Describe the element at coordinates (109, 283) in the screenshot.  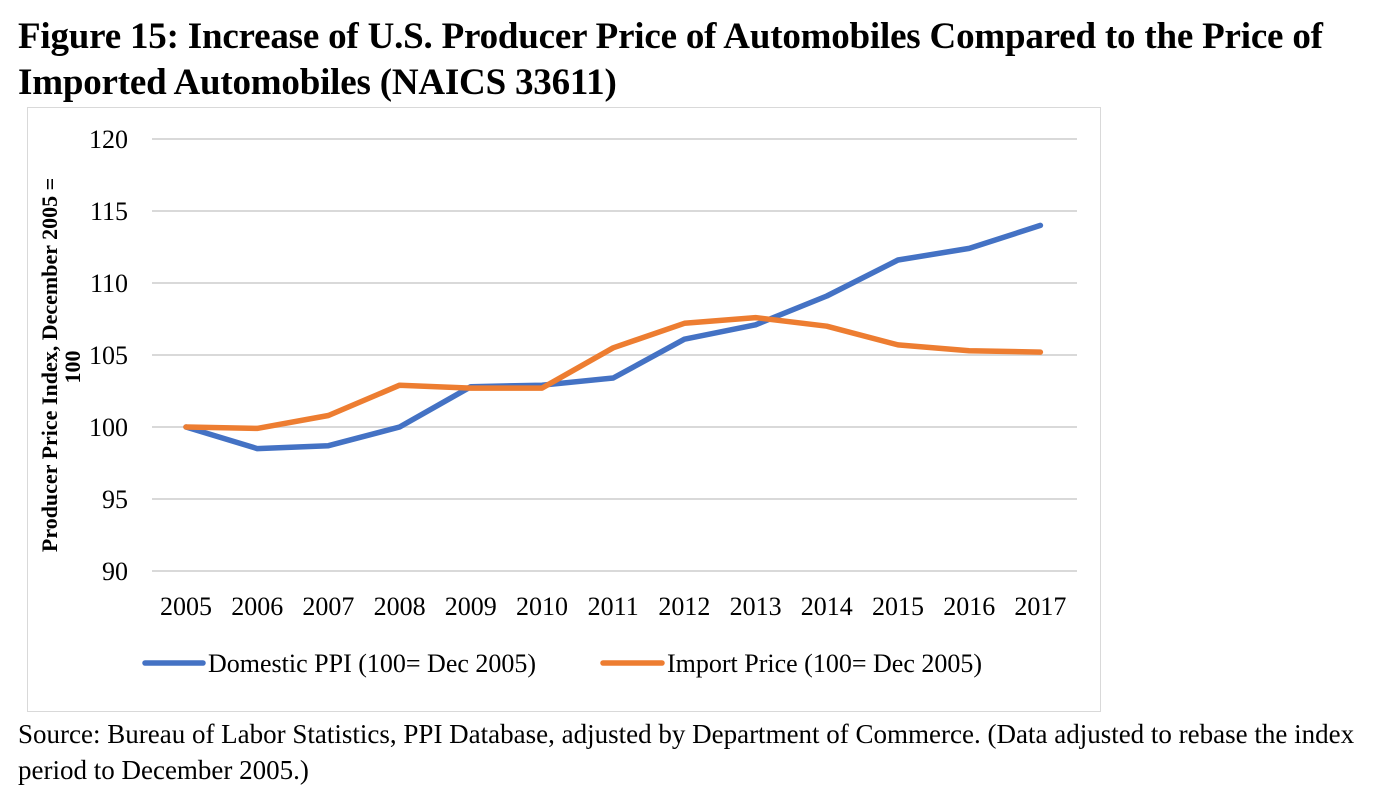
I see `y-tick-label: 110` at that location.